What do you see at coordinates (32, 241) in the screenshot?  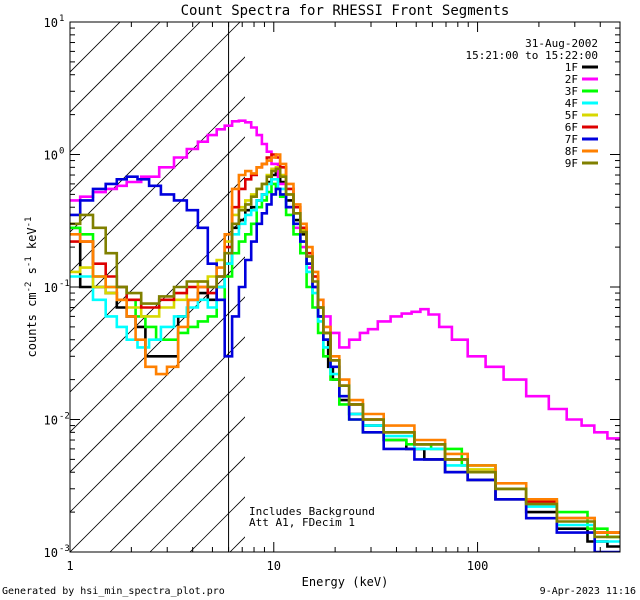 I see `y-label-kev: keV` at bounding box center [32, 241].